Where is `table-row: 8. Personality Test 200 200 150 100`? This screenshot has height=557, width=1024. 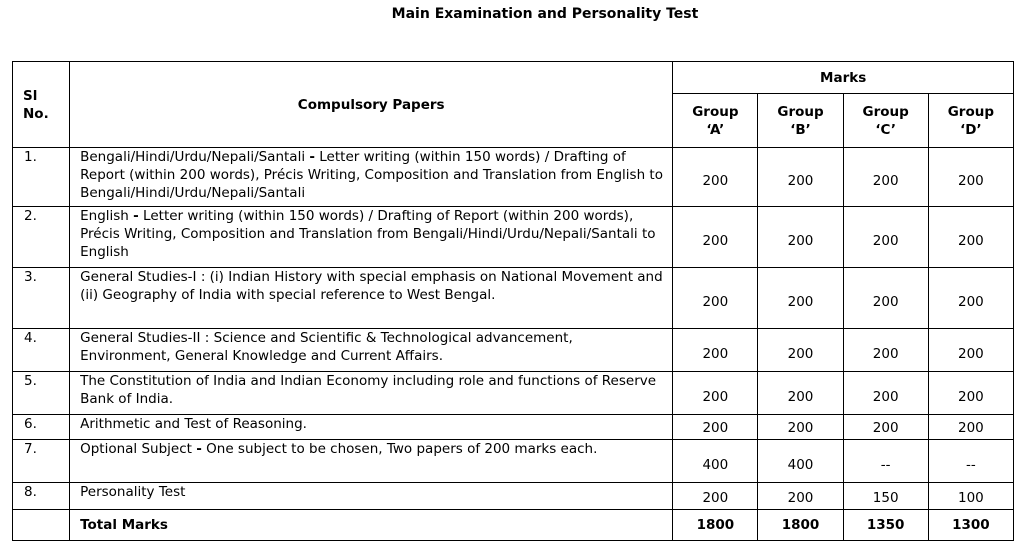 table-row: 8. Personality Test 200 200 150 100 is located at coordinates (513, 496).